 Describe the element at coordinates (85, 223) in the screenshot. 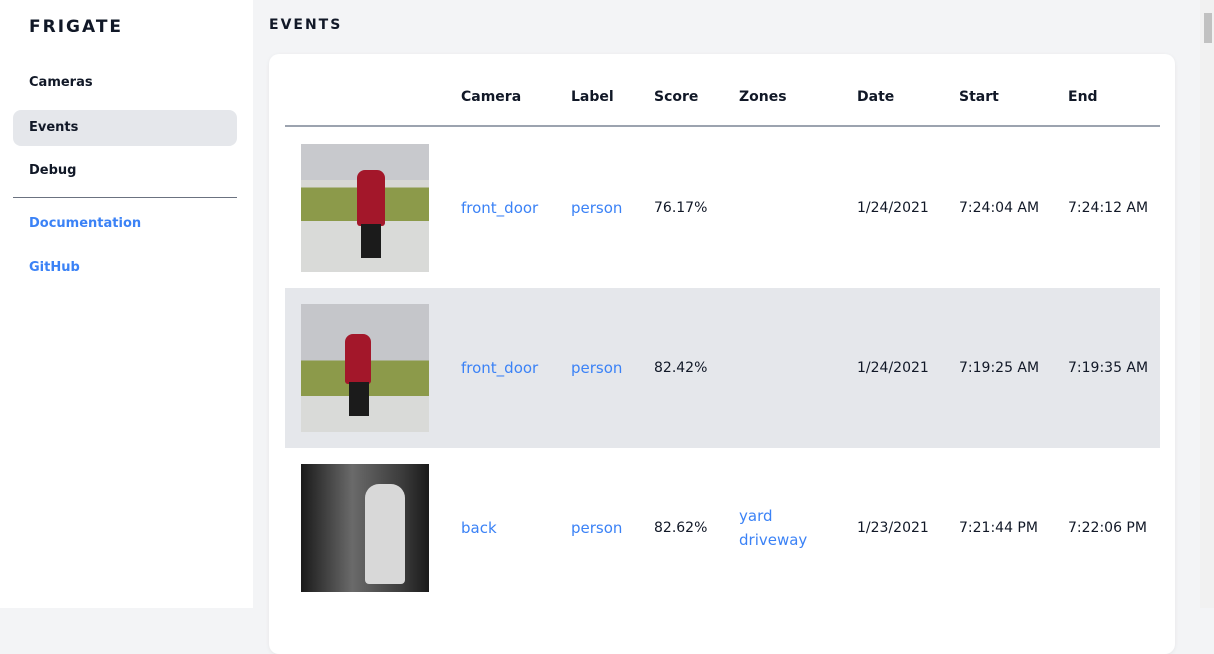

I see `sidebar-link-documentation: Documentation` at that location.